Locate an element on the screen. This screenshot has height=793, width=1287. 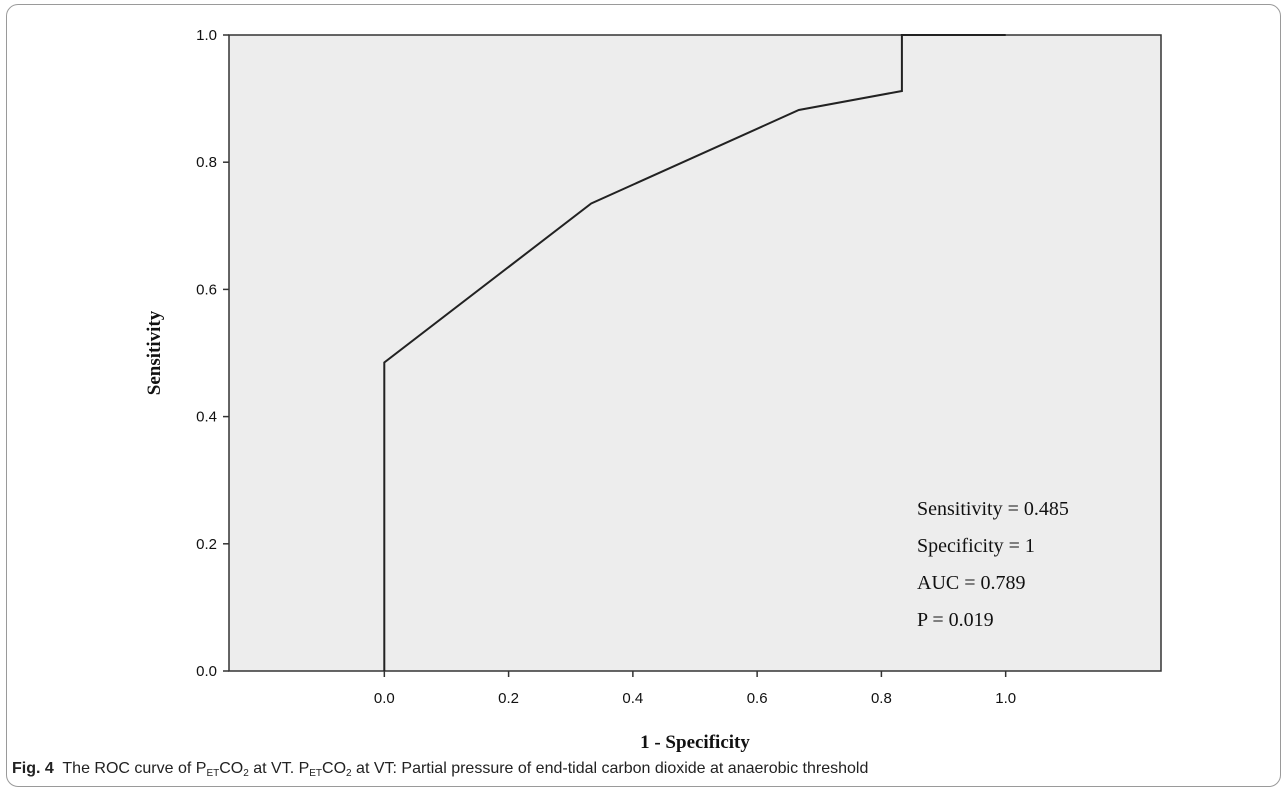
x-tick-label: 1.0 is located at coordinates (1005, 698).